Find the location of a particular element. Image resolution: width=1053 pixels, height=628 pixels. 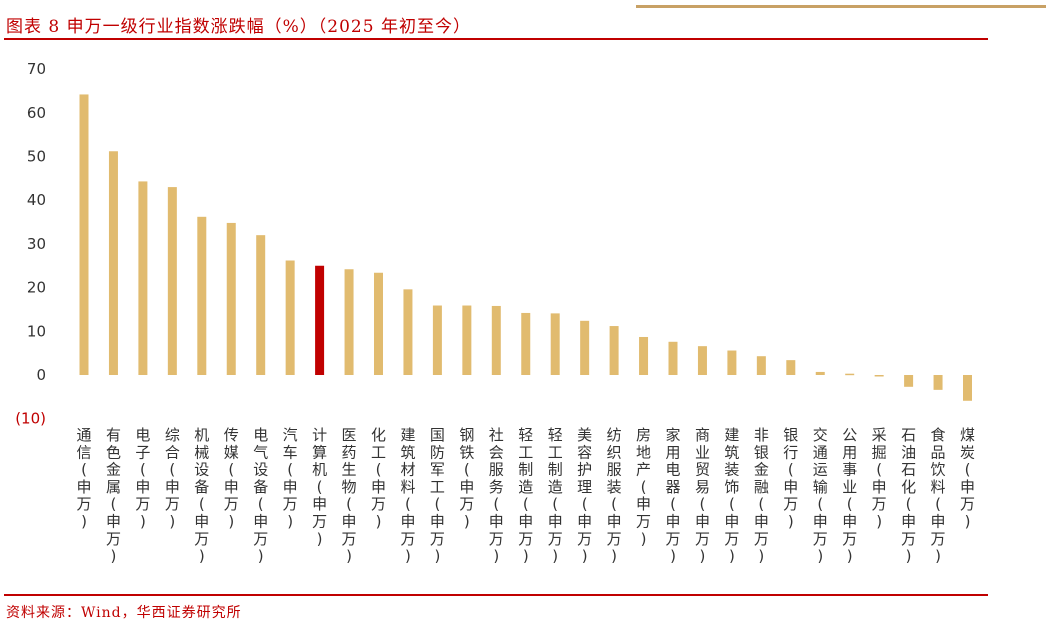

chart-title: 图表 8 申万一级行业指数涨跌幅（%）（2025 年初至今） is located at coordinates (238, 27).